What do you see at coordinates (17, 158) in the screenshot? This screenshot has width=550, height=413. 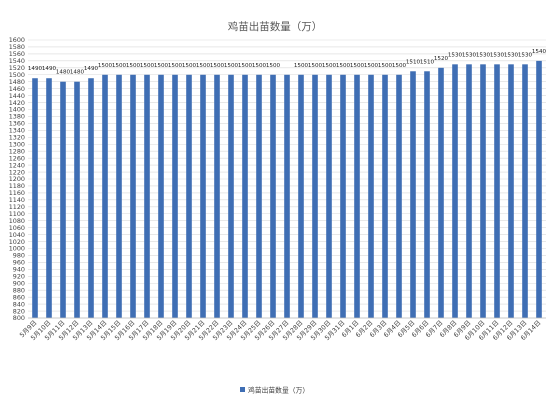 I see `y-tick-label: 1260` at bounding box center [17, 158].